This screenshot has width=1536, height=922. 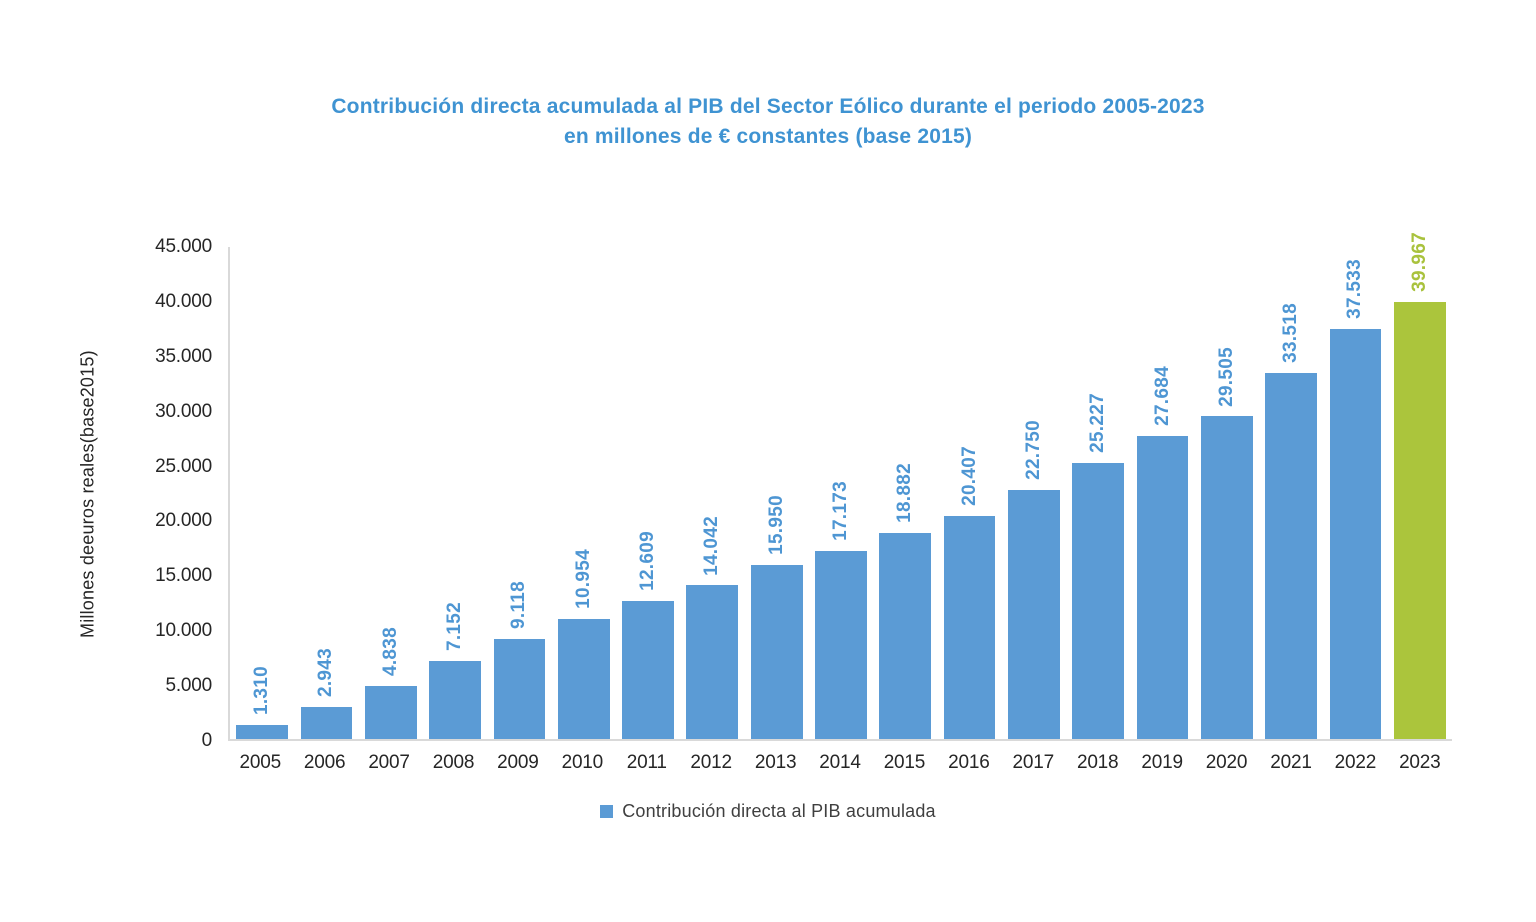 What do you see at coordinates (712, 662) in the screenshot?
I see `bar-2012` at bounding box center [712, 662].